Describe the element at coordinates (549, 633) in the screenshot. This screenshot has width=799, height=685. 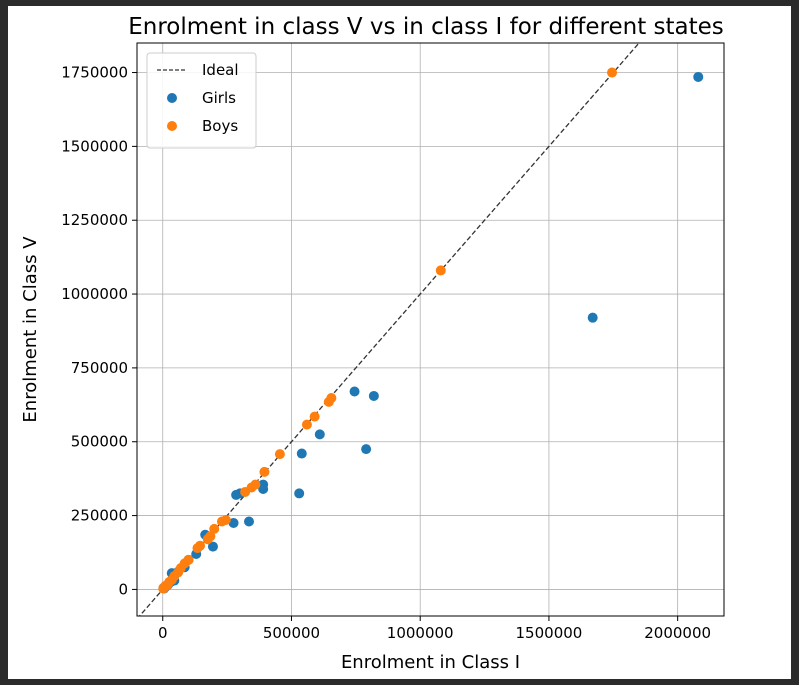
I see `x-tick-label: 1500000` at that location.